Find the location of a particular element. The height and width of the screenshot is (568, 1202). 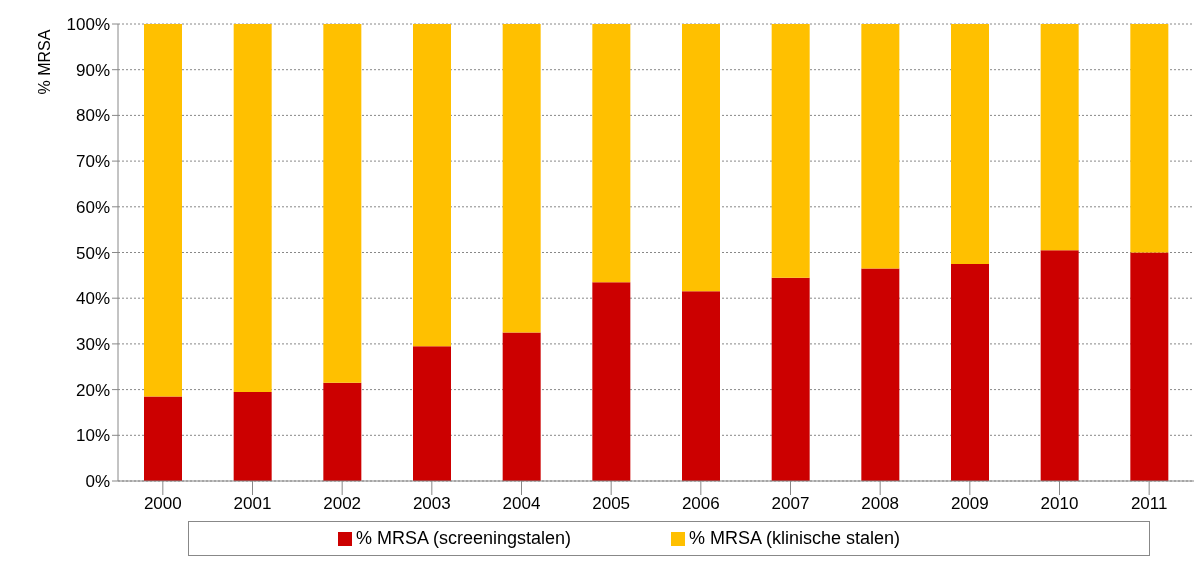

y-tick-label: 70% is located at coordinates (92, 162).